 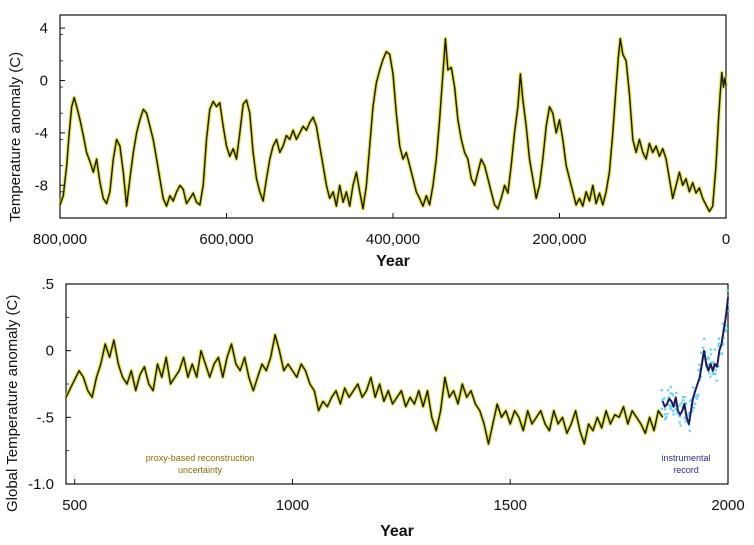 What do you see at coordinates (510, 505) in the screenshot?
I see `x-tick-label: 1500` at bounding box center [510, 505].